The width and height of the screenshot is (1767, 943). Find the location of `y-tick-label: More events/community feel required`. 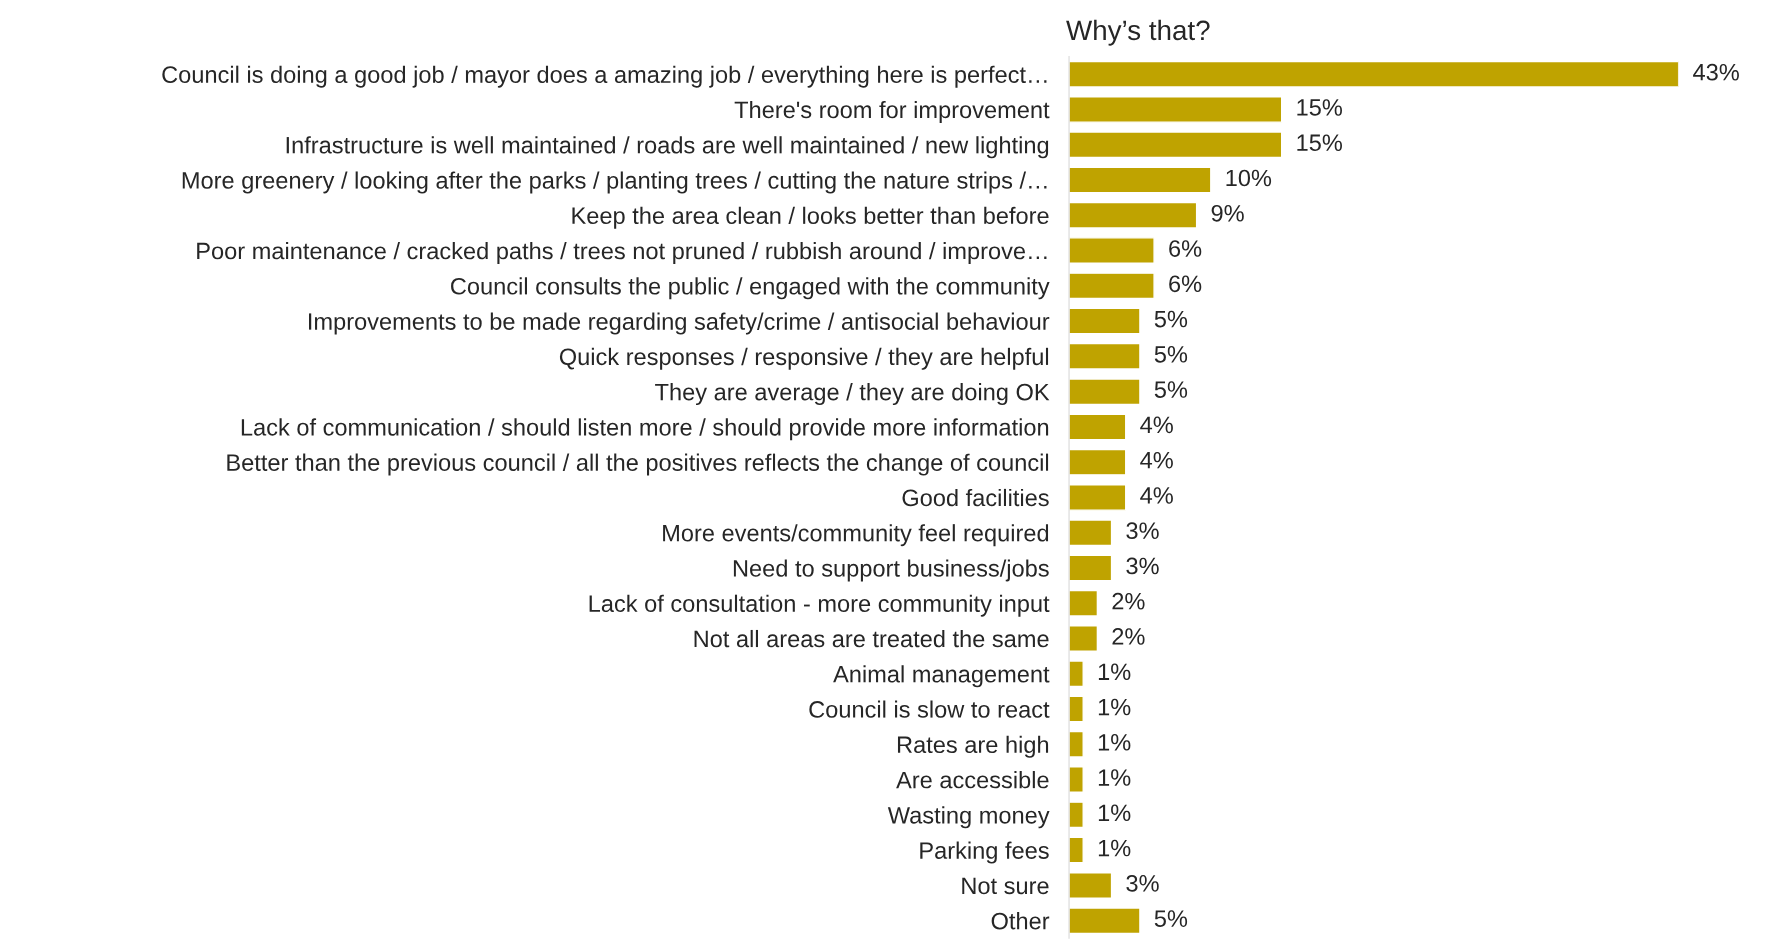

y-tick-label: More events/community feel required is located at coordinates (856, 535).